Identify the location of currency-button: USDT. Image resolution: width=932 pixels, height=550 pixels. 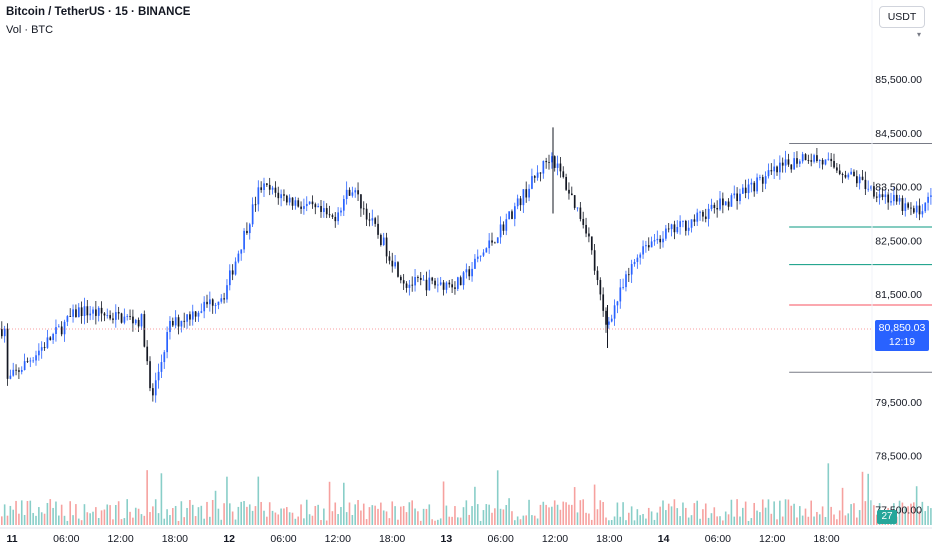
(902, 17).